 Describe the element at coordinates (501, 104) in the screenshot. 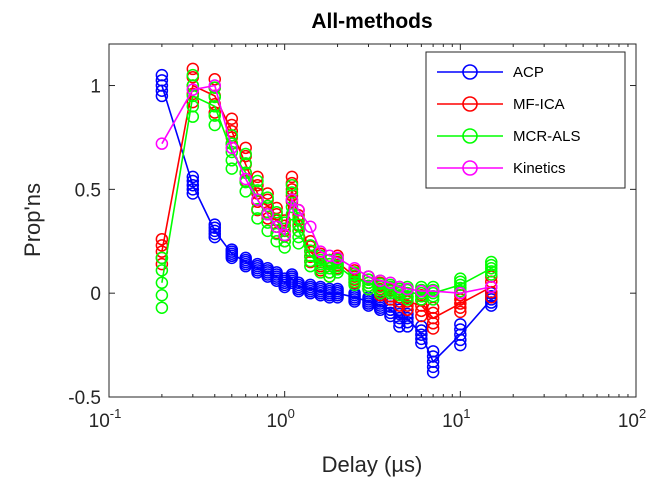

I see `legend-item: MF-ICA` at that location.